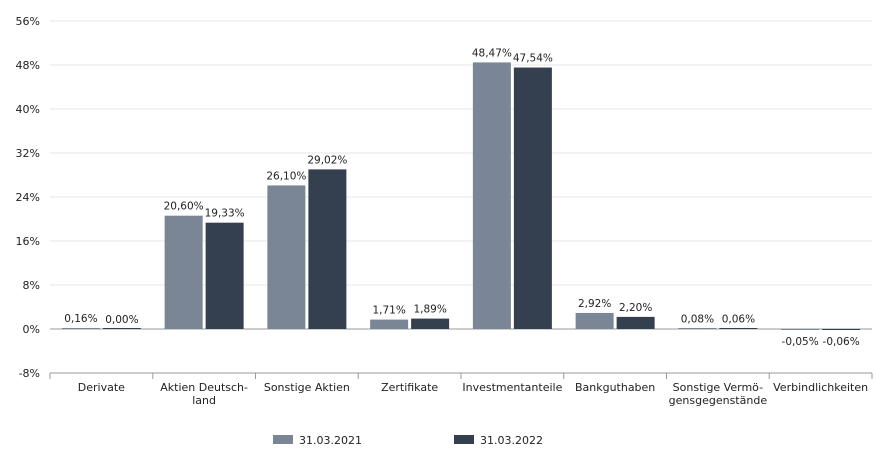 The width and height of the screenshot is (890, 462). What do you see at coordinates (820, 387) in the screenshot?
I see `x-category-label: Verbindlichkeiten` at bounding box center [820, 387].